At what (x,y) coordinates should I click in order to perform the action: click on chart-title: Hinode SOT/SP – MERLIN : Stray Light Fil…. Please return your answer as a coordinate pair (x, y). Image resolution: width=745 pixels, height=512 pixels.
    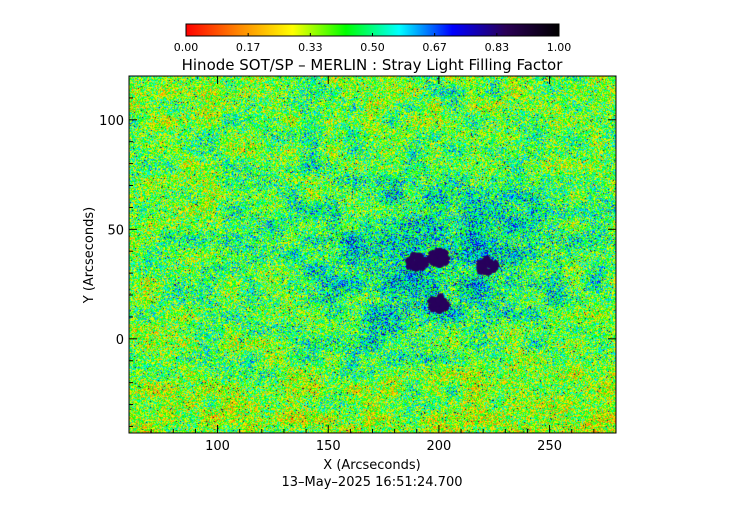
    Looking at the image, I should click on (373, 65).